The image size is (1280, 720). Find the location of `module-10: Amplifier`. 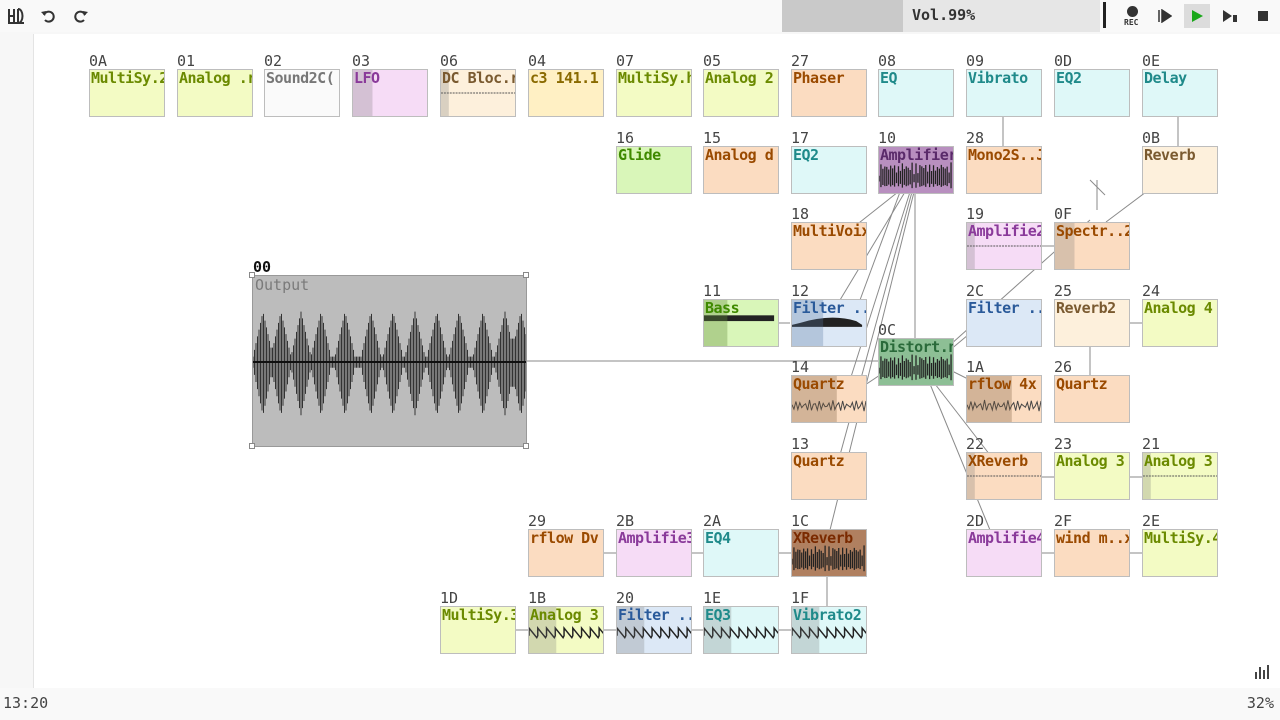

module-10: Amplifier is located at coordinates (916, 170).